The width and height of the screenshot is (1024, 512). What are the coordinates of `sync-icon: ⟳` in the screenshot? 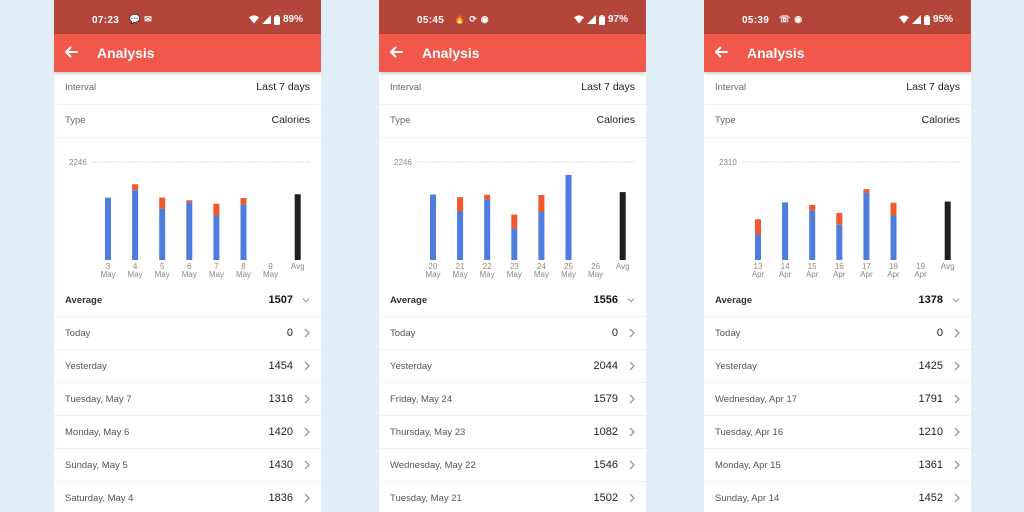 It's located at (473, 19).